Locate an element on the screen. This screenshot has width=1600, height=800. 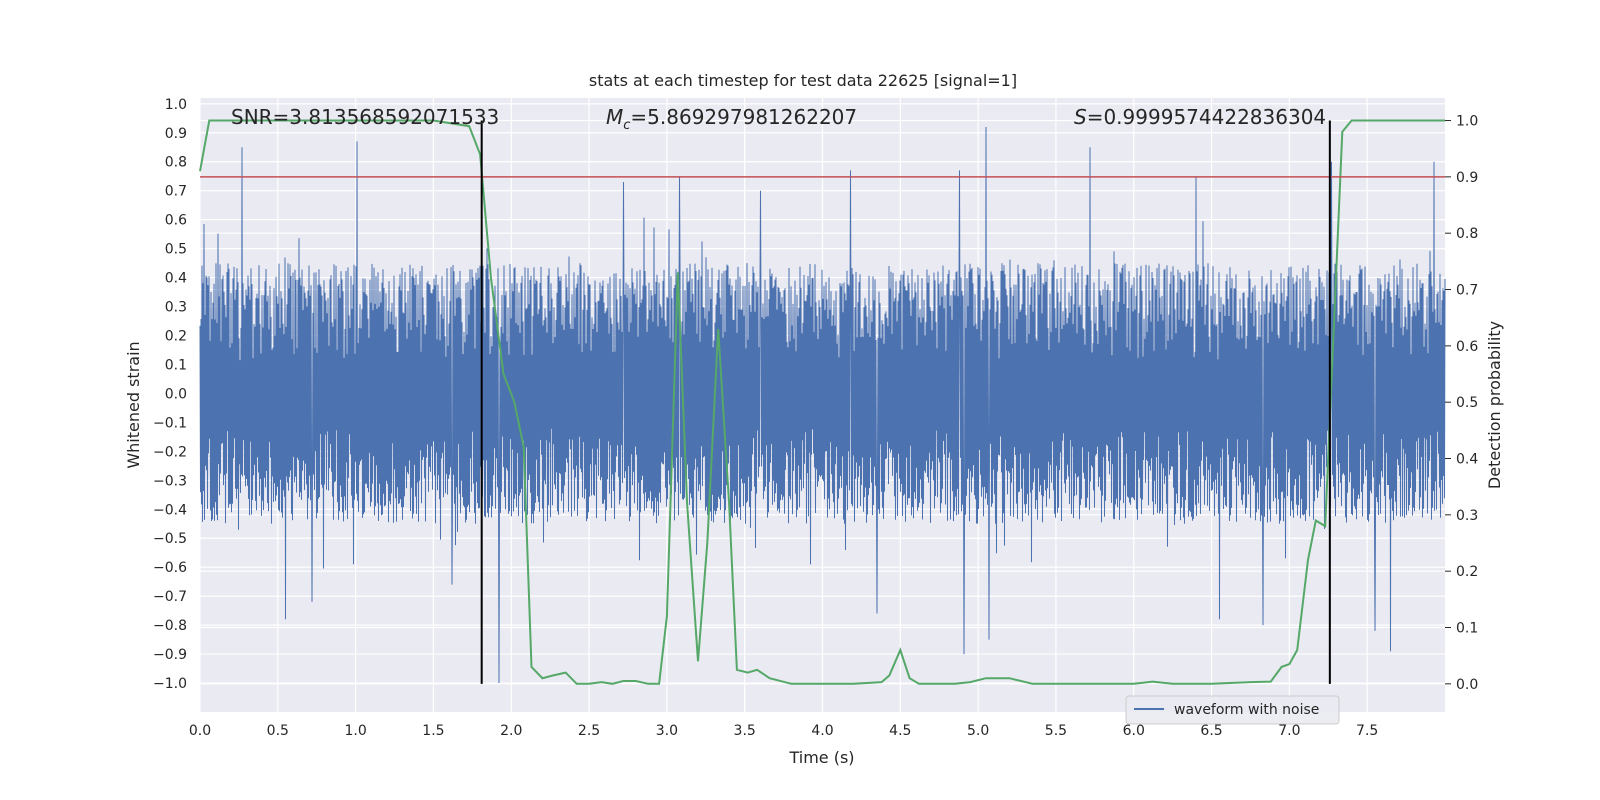
mc-value: =5.869297981262207 is located at coordinates (743, 117).